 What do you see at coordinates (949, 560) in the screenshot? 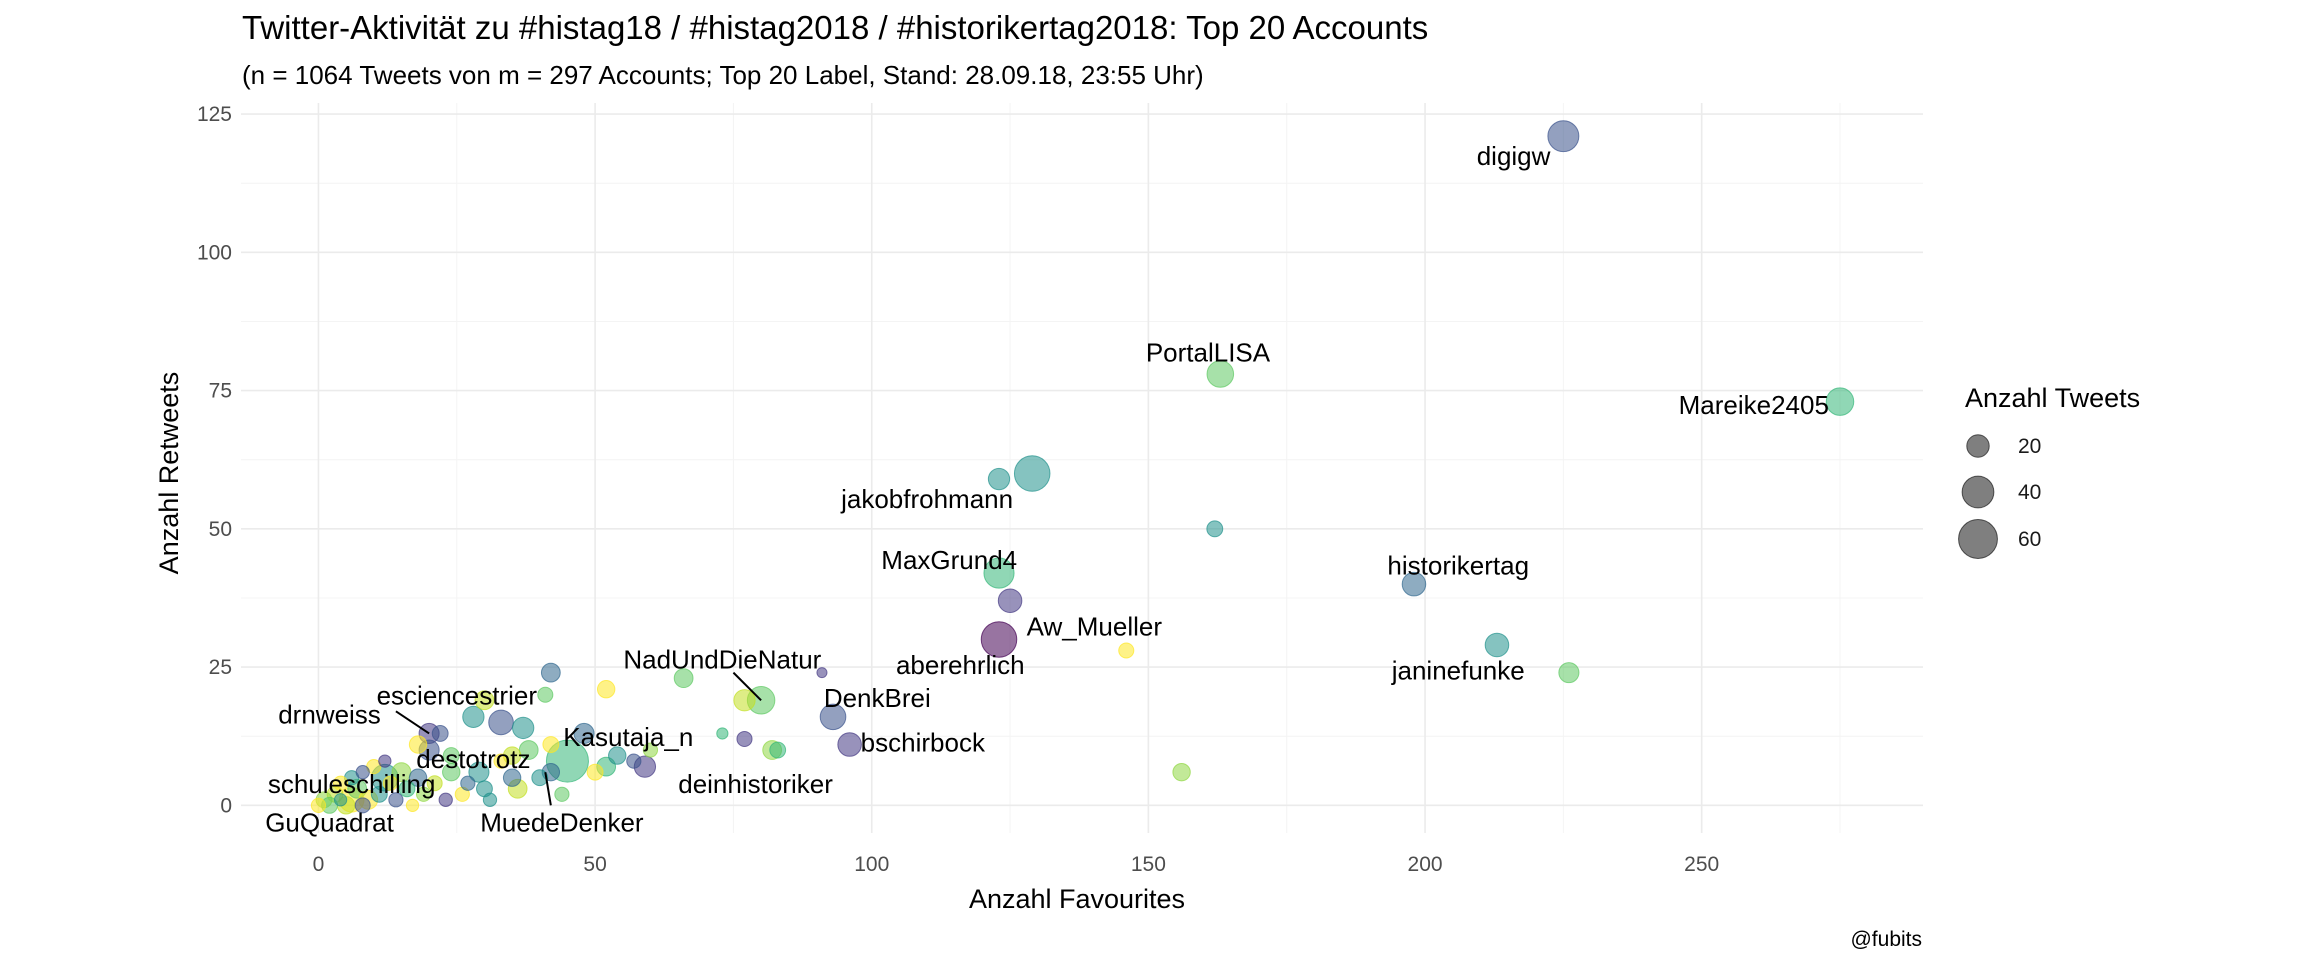
I see `point-label: MaxGrund4` at bounding box center [949, 560].